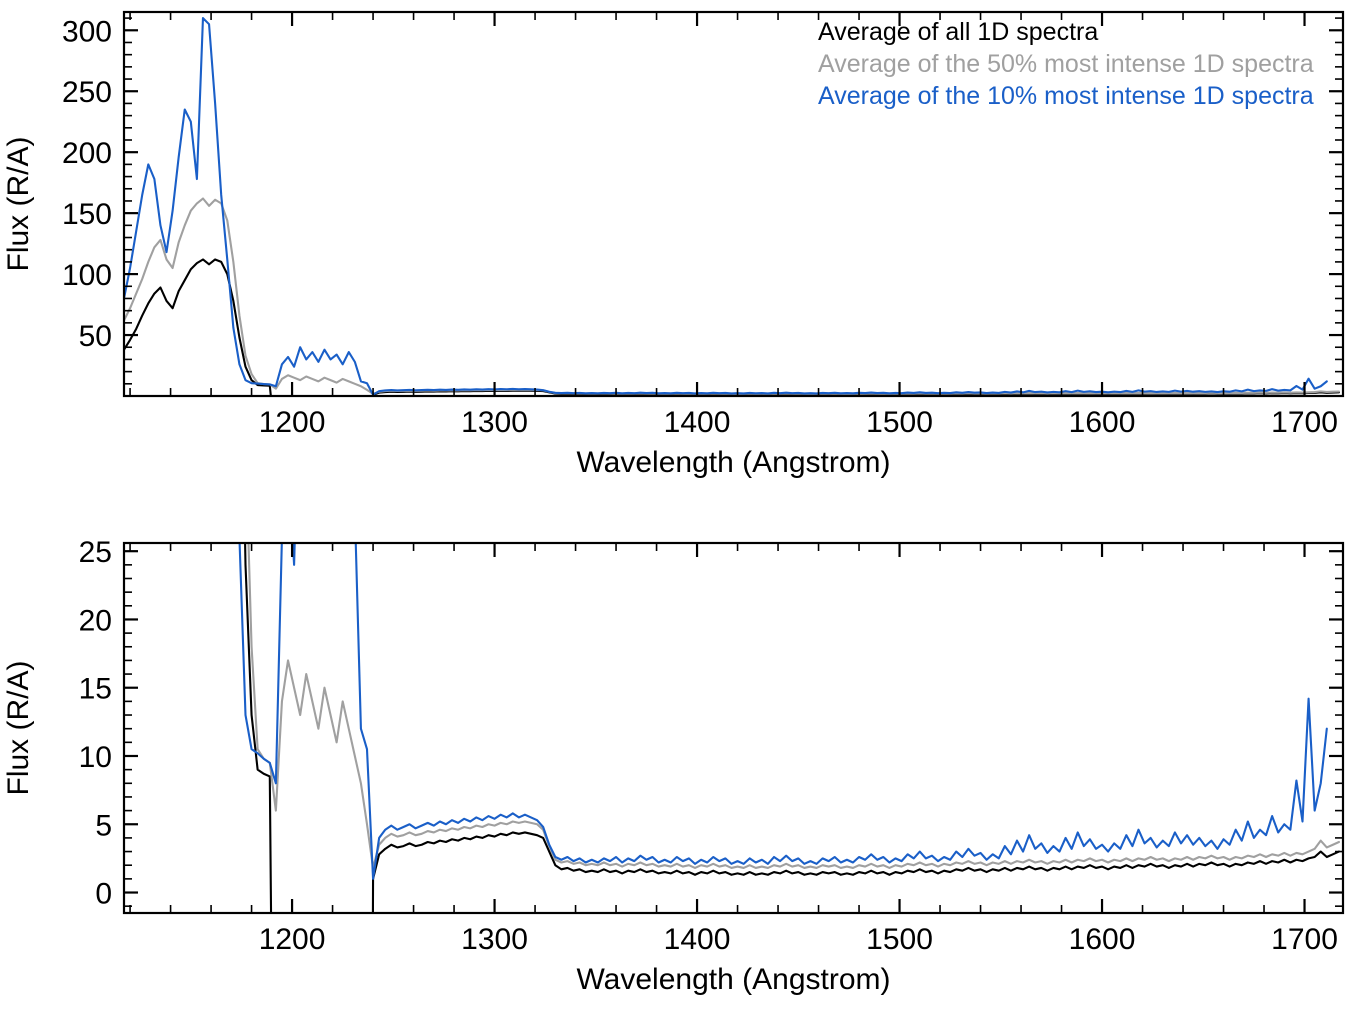 The image size is (1365, 1018). I want to click on y-tick-label: 300, so click(87, 31).